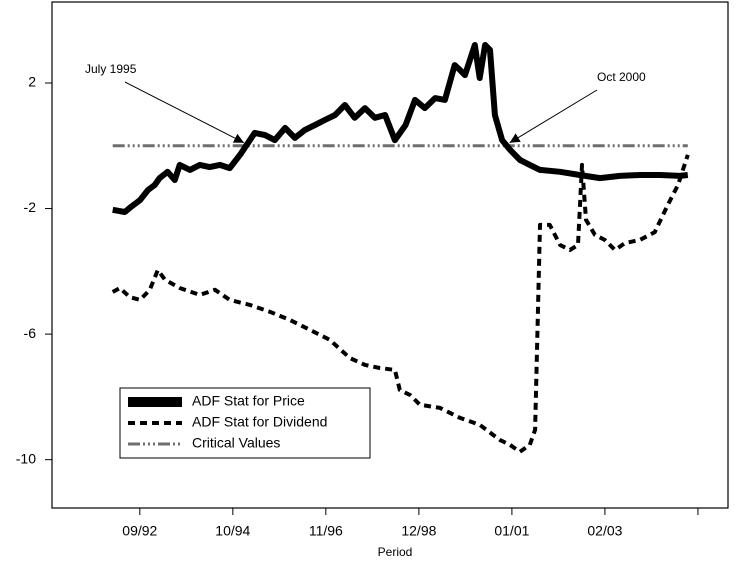 Image resolution: width=736 pixels, height=565 pixels. I want to click on legend-label: ADF Stat for Price, so click(248, 401).